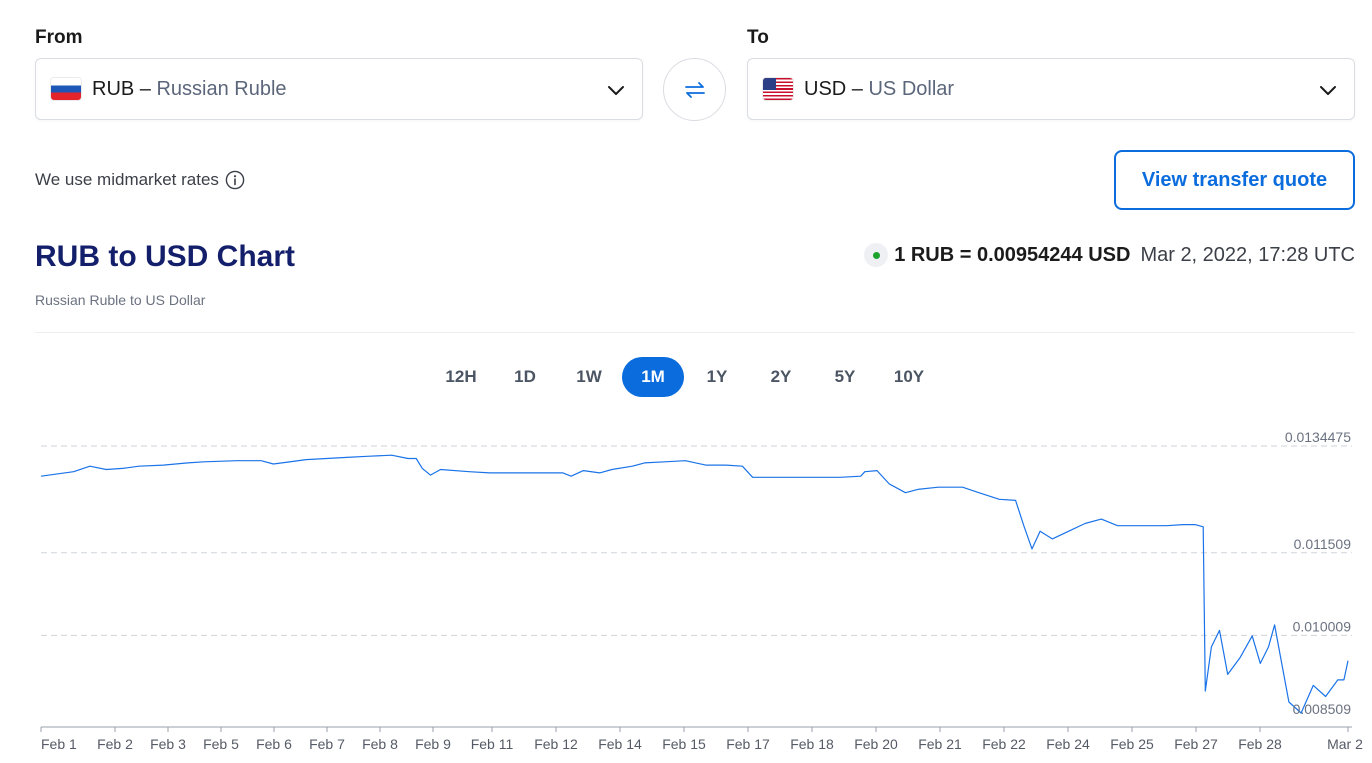  I want to click on x-tick-label: Feb 24, so click(1068, 744).